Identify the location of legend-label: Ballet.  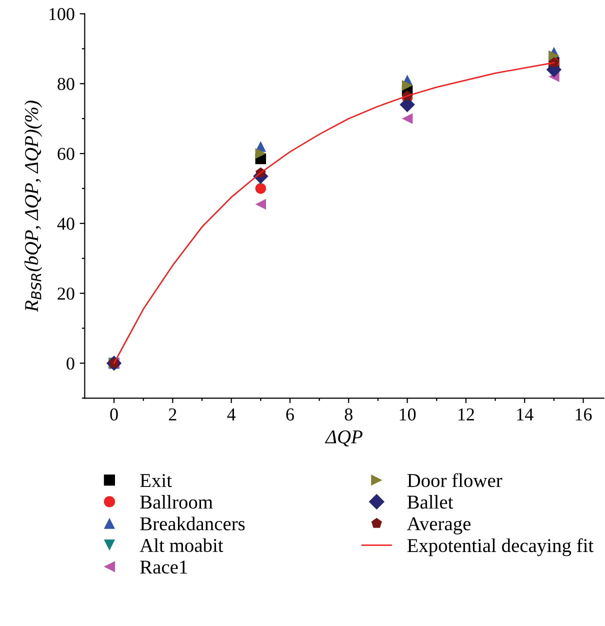
(430, 502).